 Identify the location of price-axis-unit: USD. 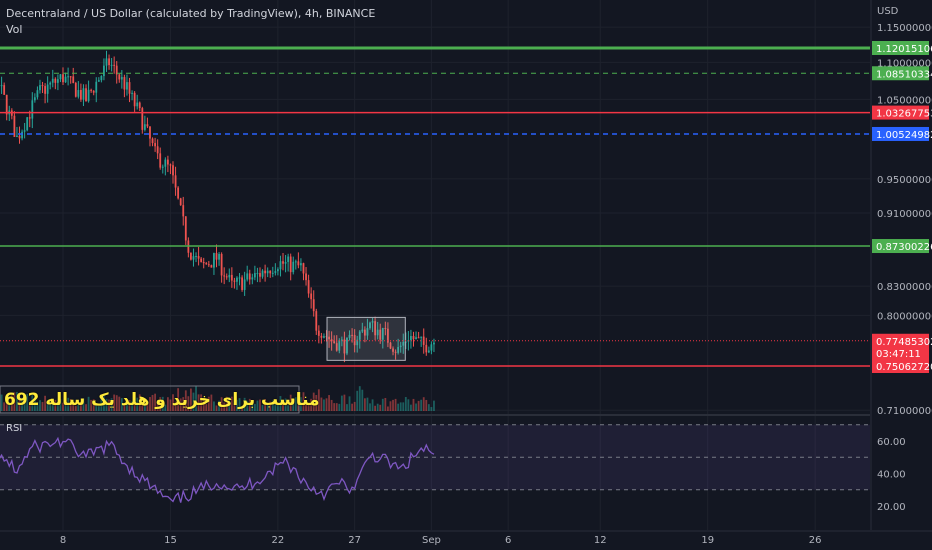
(888, 11).